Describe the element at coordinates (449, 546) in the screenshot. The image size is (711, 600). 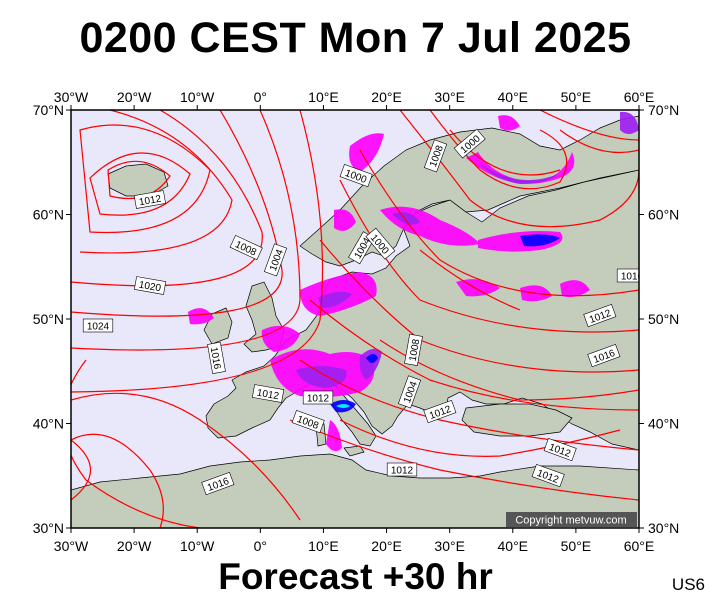
I see `lon-label-bottom: 30°E` at that location.